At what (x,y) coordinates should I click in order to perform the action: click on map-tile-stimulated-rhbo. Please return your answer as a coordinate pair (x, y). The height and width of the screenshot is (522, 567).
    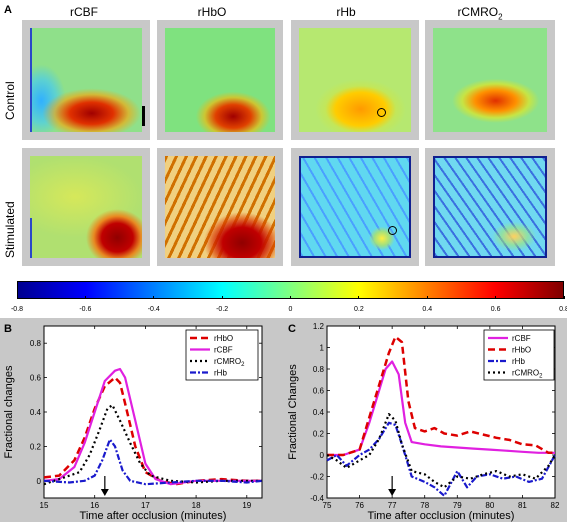
    Looking at the image, I should click on (220, 207).